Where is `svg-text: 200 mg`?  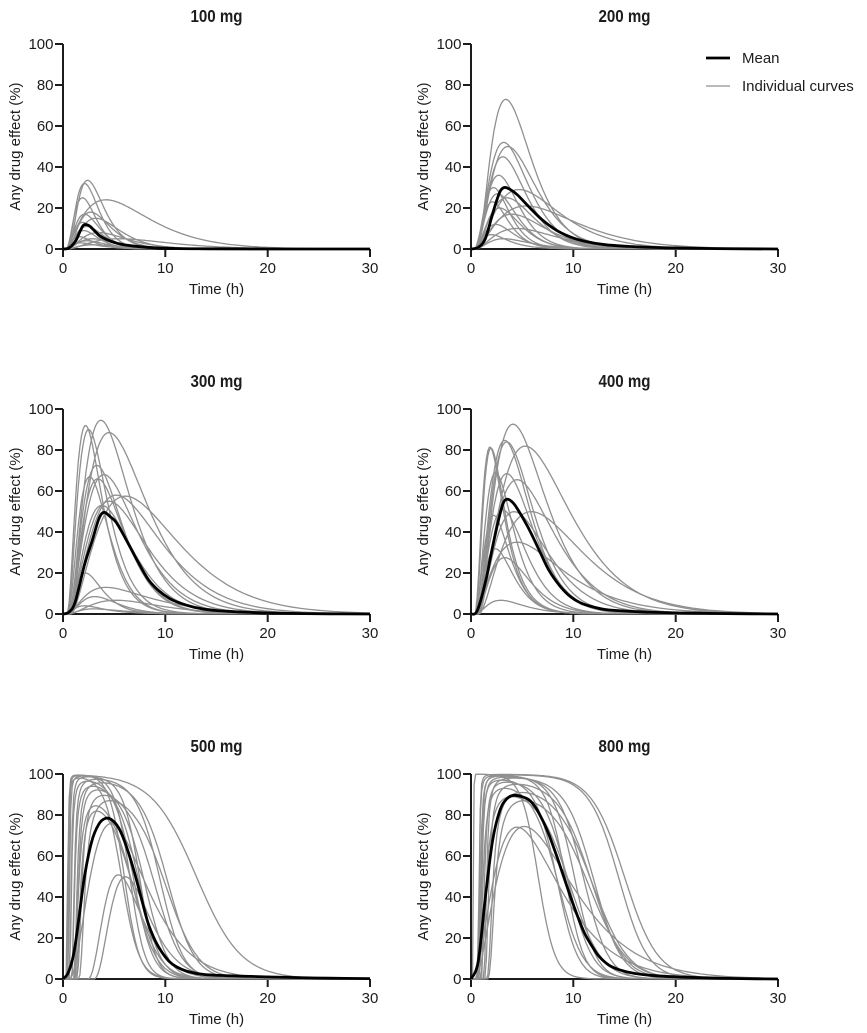
svg-text: 200 mg is located at coordinates (625, 16).